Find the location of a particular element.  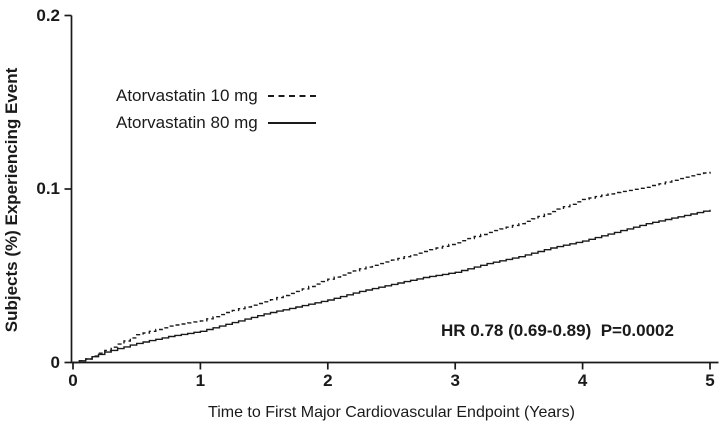

legend: Atorvastatin 10 mg Atorvastatin 80 mg is located at coordinates (216, 109).